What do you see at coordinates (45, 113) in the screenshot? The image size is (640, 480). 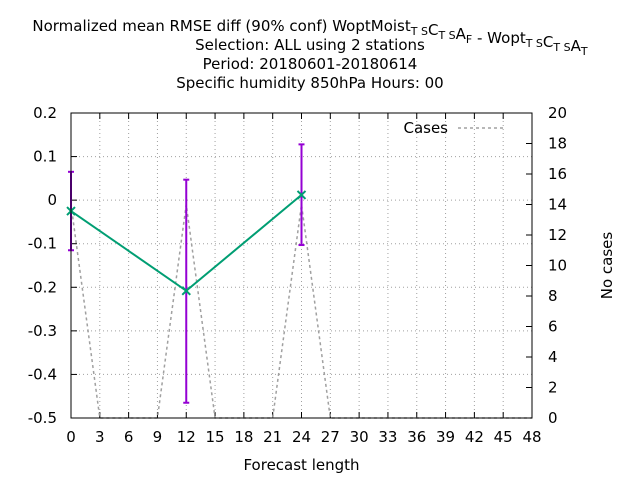 I see `y-tick-label: 0.2` at bounding box center [45, 113].